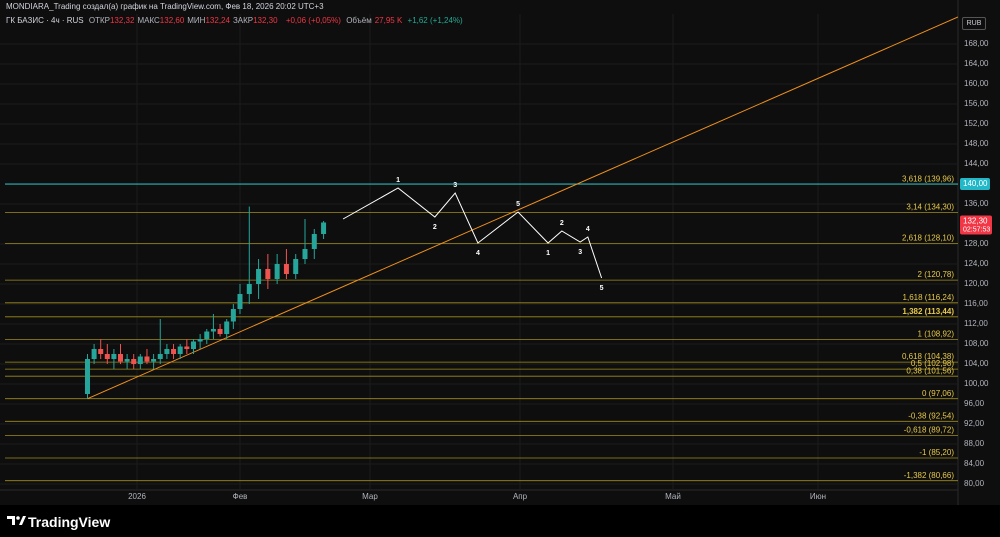  I want to click on fib-label: -1 (85,20), so click(936, 452).